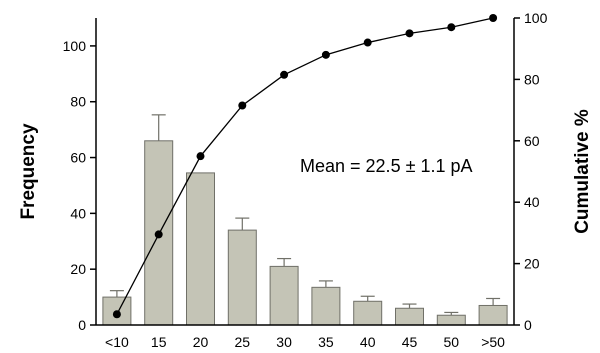 This screenshot has height=353, width=600. Describe the element at coordinates (326, 342) in the screenshot. I see `x-tick-label-5: 35` at that location.